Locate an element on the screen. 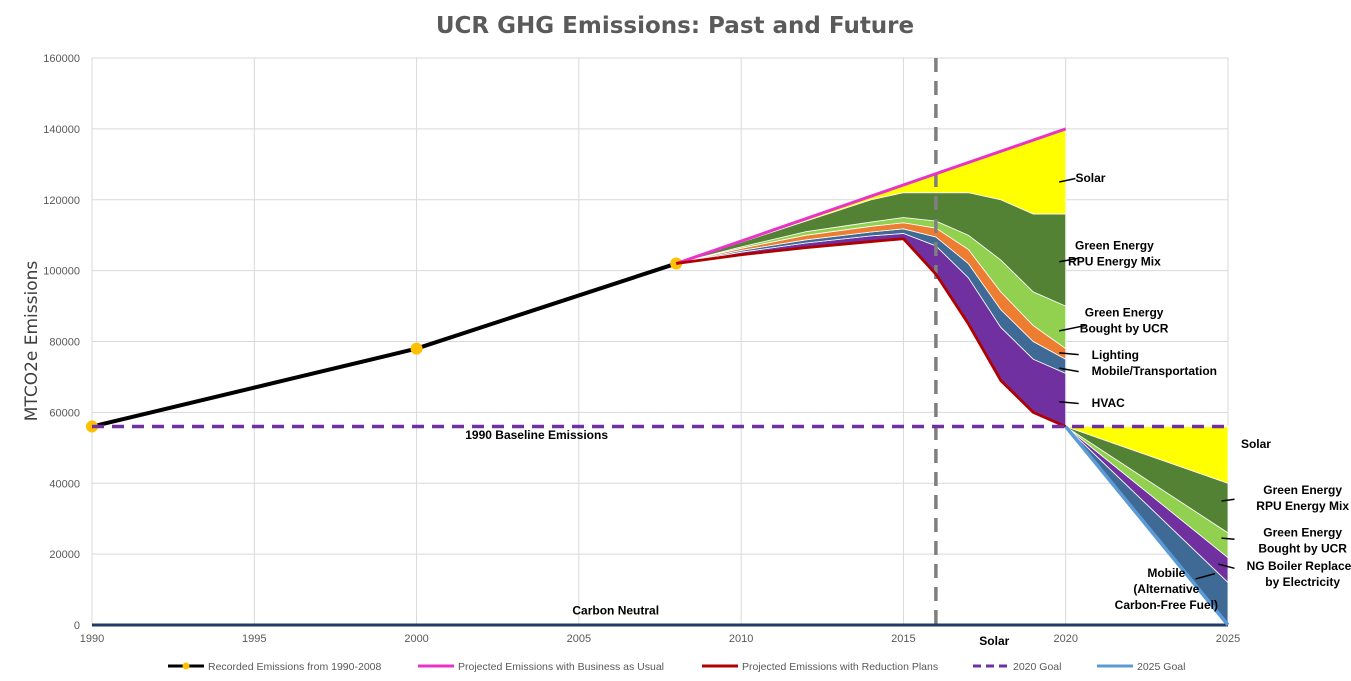 This screenshot has width=1351, height=681. y-tick-label: 160000 is located at coordinates (61, 59).